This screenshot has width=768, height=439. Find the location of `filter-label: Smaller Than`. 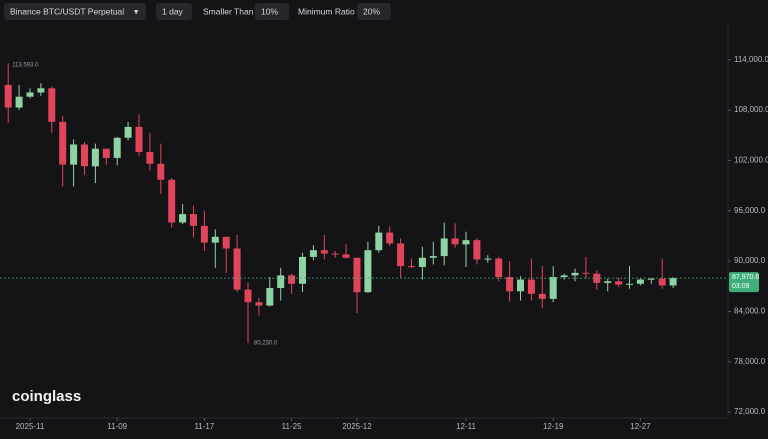

filter-label: Smaller Than is located at coordinates (228, 11).